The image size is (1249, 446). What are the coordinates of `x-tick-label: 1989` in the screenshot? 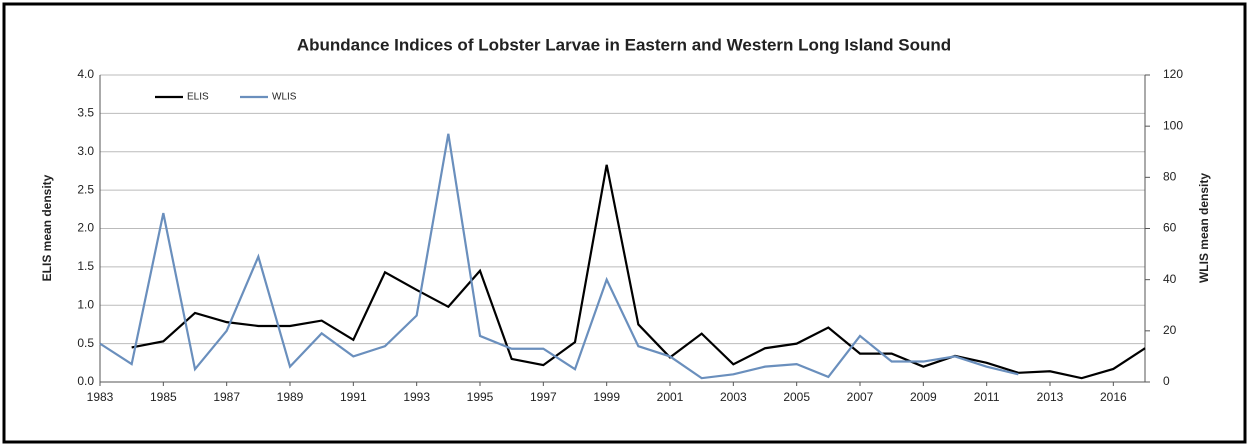 It's located at (290, 397).